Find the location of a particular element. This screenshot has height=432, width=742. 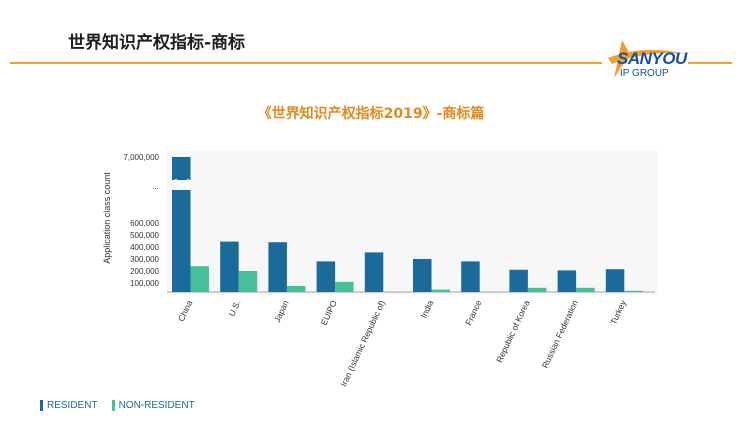

y-tick-label: 400,000 is located at coordinates (144, 247).